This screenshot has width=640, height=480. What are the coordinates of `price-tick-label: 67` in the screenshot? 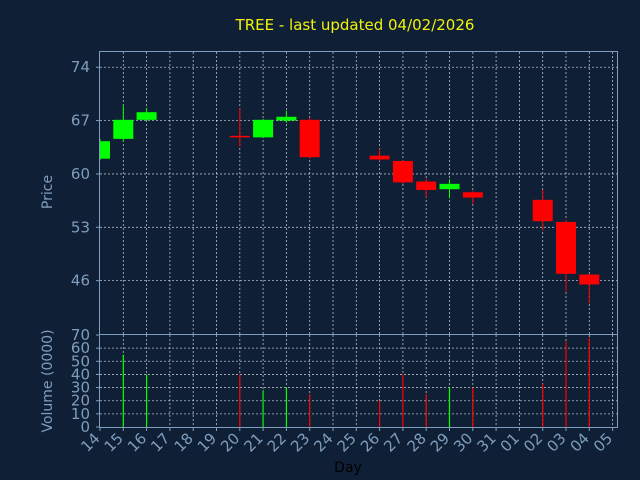 It's located at (80, 121).